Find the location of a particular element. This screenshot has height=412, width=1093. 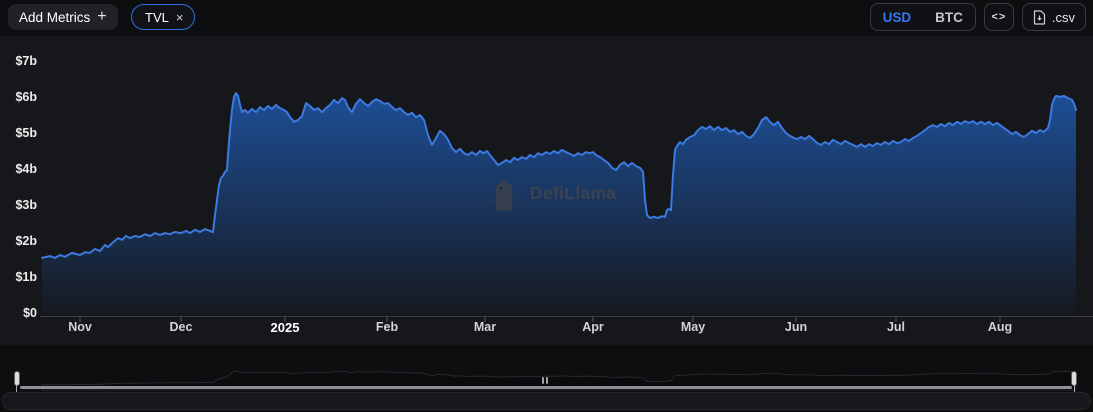

metric-pill-tvl: TVL × is located at coordinates (163, 17).